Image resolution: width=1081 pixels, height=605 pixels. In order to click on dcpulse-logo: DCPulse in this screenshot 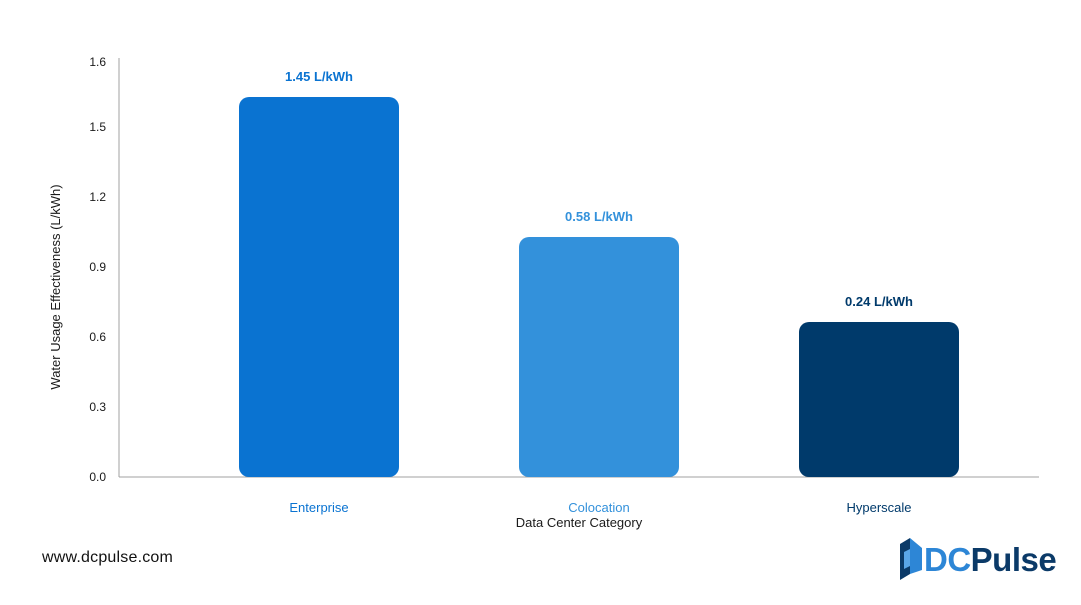, I will do `click(977, 559)`.